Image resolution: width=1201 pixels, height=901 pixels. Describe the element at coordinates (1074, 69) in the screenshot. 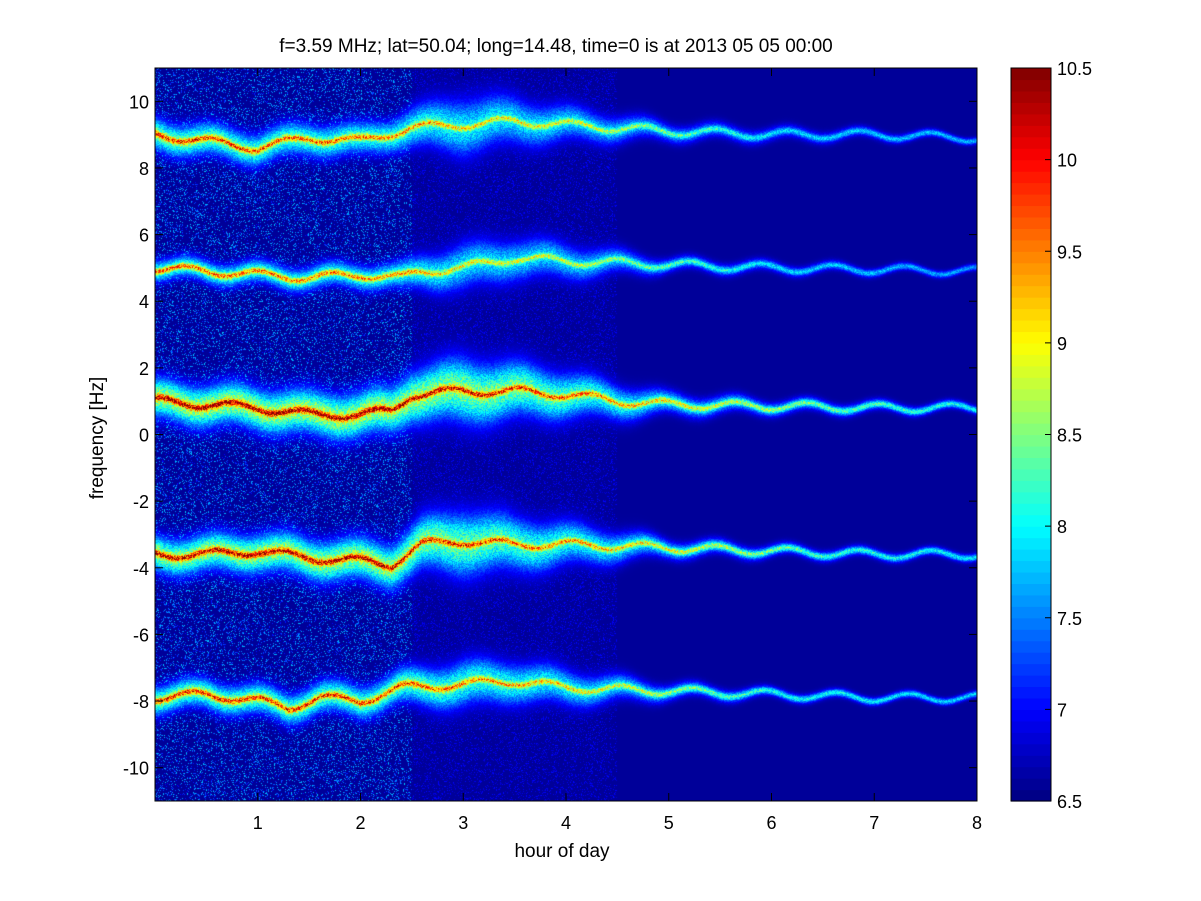

I see `colorbar-tick-label: 10.5` at that location.